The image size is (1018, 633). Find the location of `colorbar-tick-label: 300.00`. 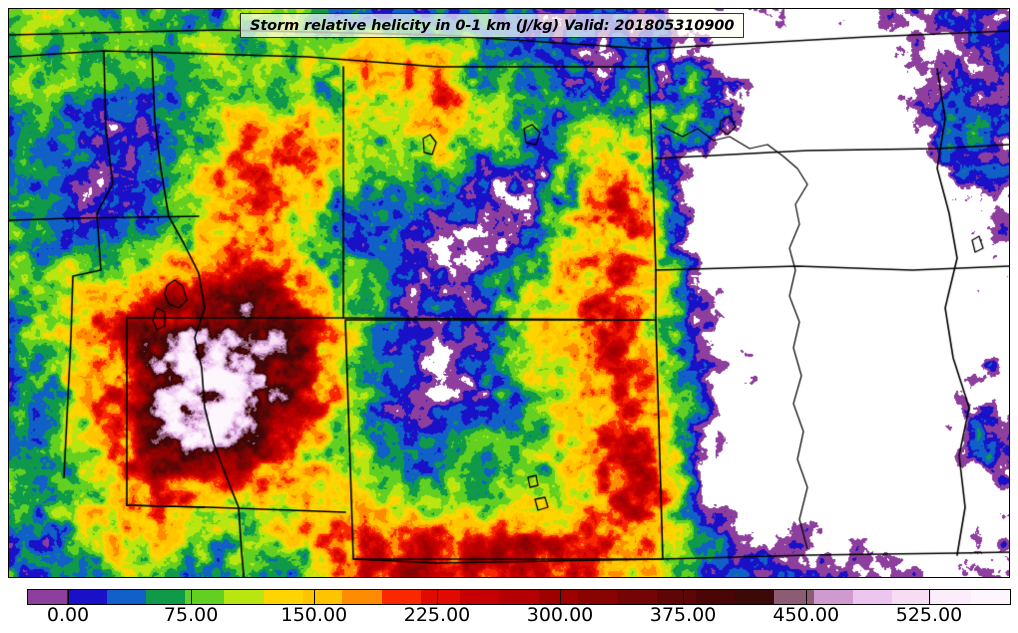

colorbar-tick-label: 300.00 is located at coordinates (560, 615).